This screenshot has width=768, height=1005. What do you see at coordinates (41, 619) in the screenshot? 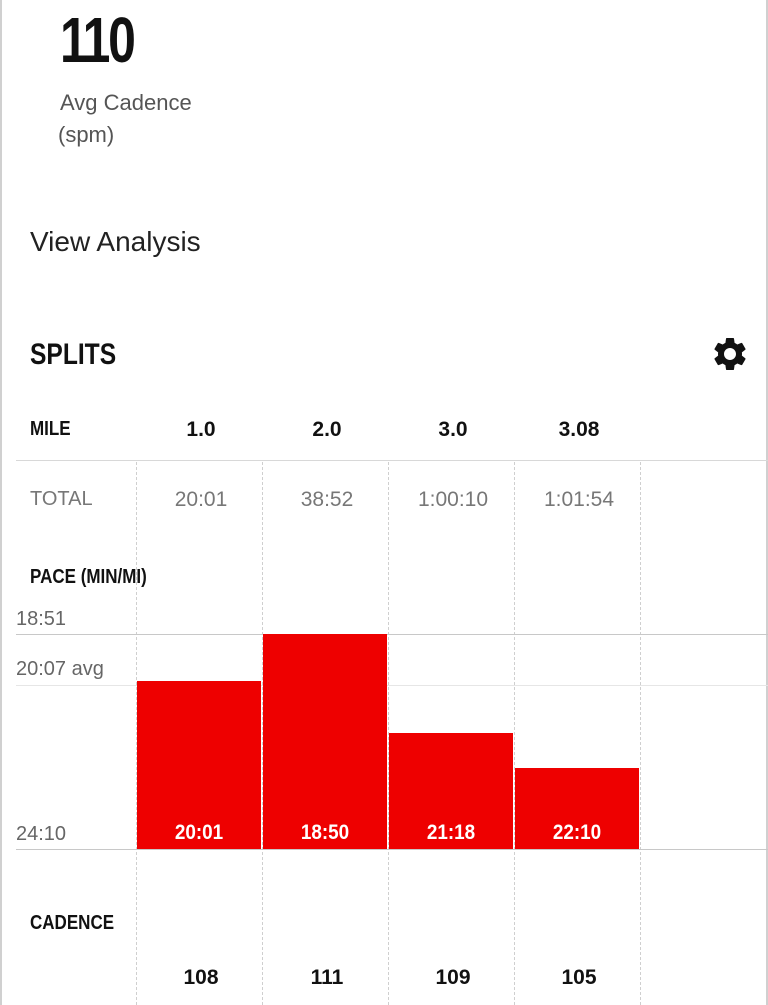
I see `y-tick-label: 18:51` at bounding box center [41, 619].